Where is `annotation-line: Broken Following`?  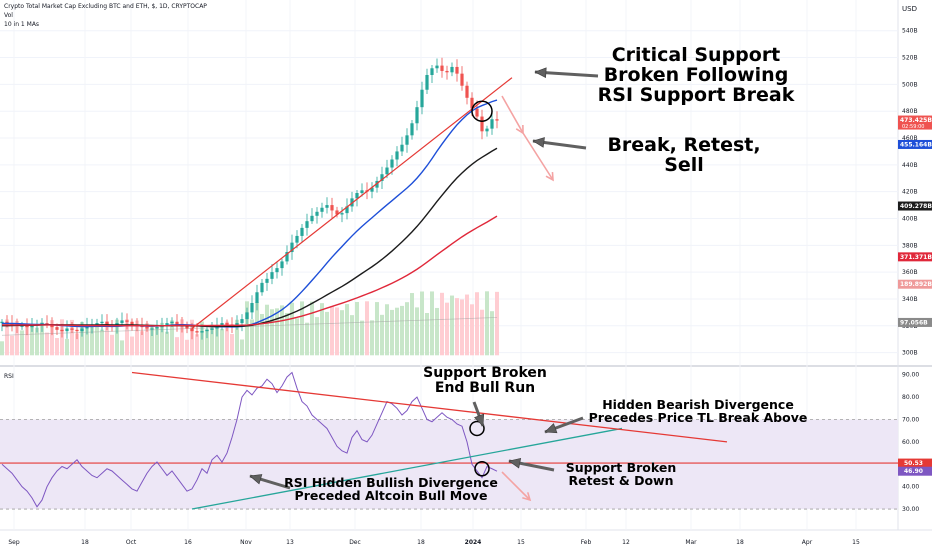 annotation-line: Broken Following is located at coordinates (696, 74).